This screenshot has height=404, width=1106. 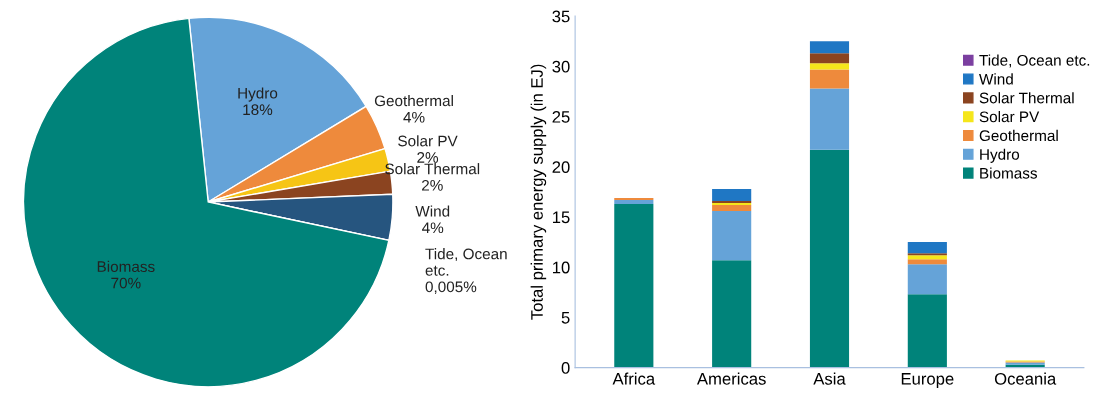 What do you see at coordinates (996, 79) in the screenshot?
I see `legend-label: Wind` at bounding box center [996, 79].